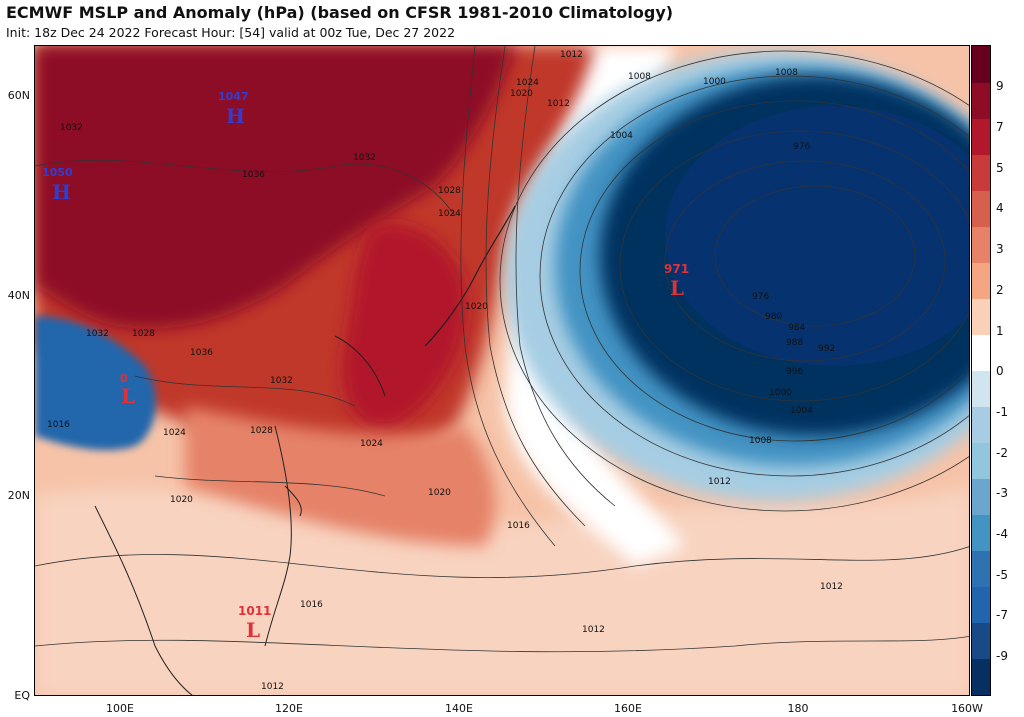 The width and height of the screenshot is (1024, 717). Describe the element at coordinates (57, 172) in the screenshot. I see `high-center-2-value: 1050` at that location.